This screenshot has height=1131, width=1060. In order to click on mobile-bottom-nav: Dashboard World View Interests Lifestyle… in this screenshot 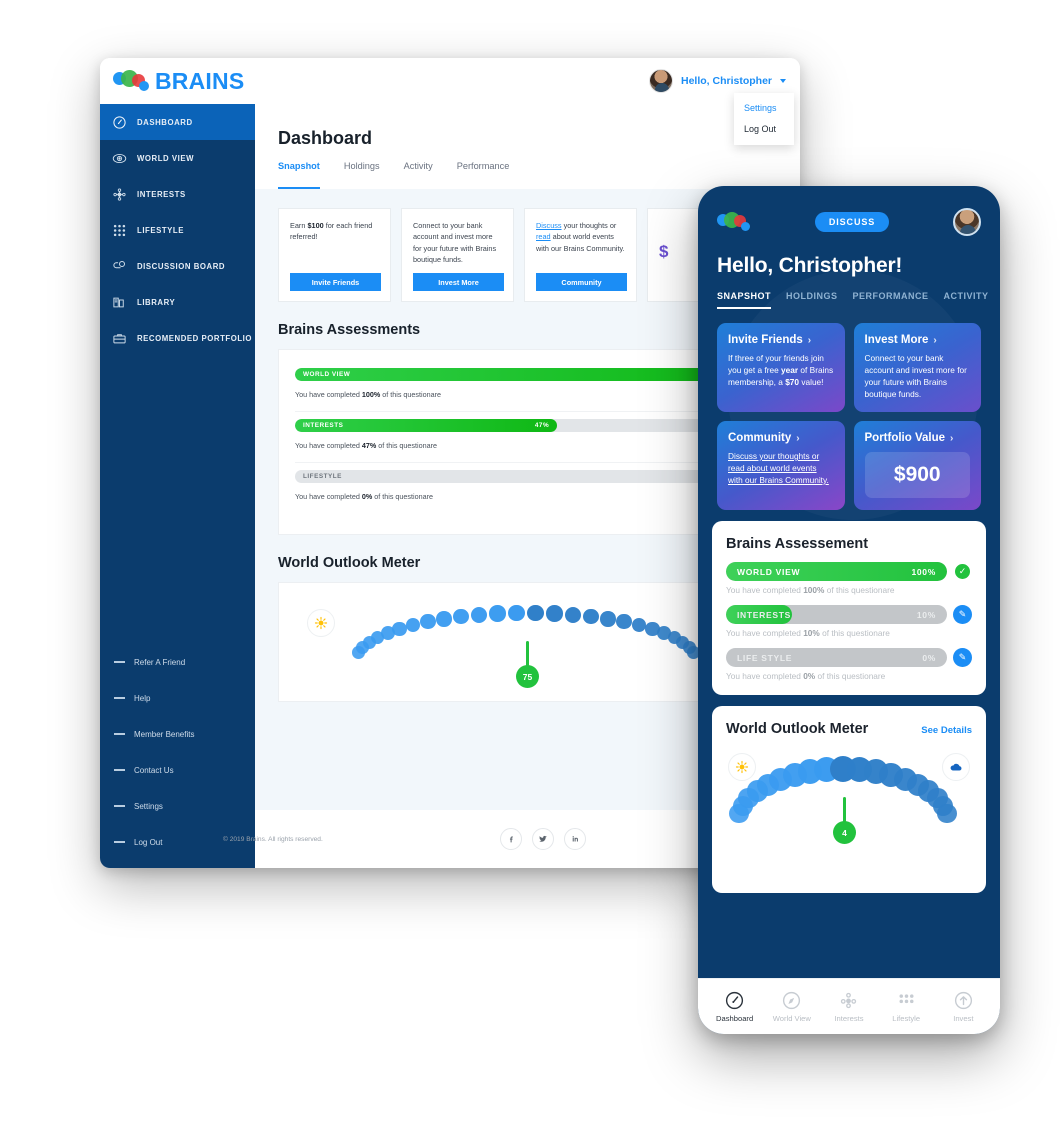, I will do `click(849, 1006)`.